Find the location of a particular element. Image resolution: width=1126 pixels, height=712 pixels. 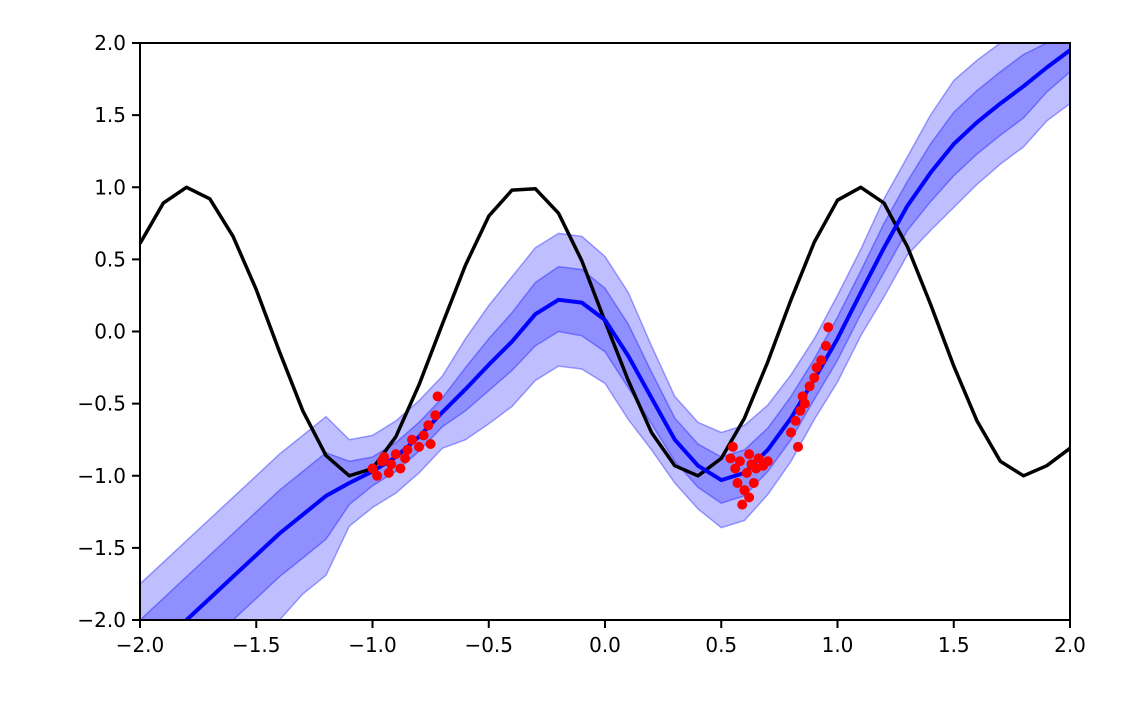

y-axis: −2.0 −1.5 −1.0 −0.5 0.0 0.5 1.0 1.5 2.0 is located at coordinates (108, 331).